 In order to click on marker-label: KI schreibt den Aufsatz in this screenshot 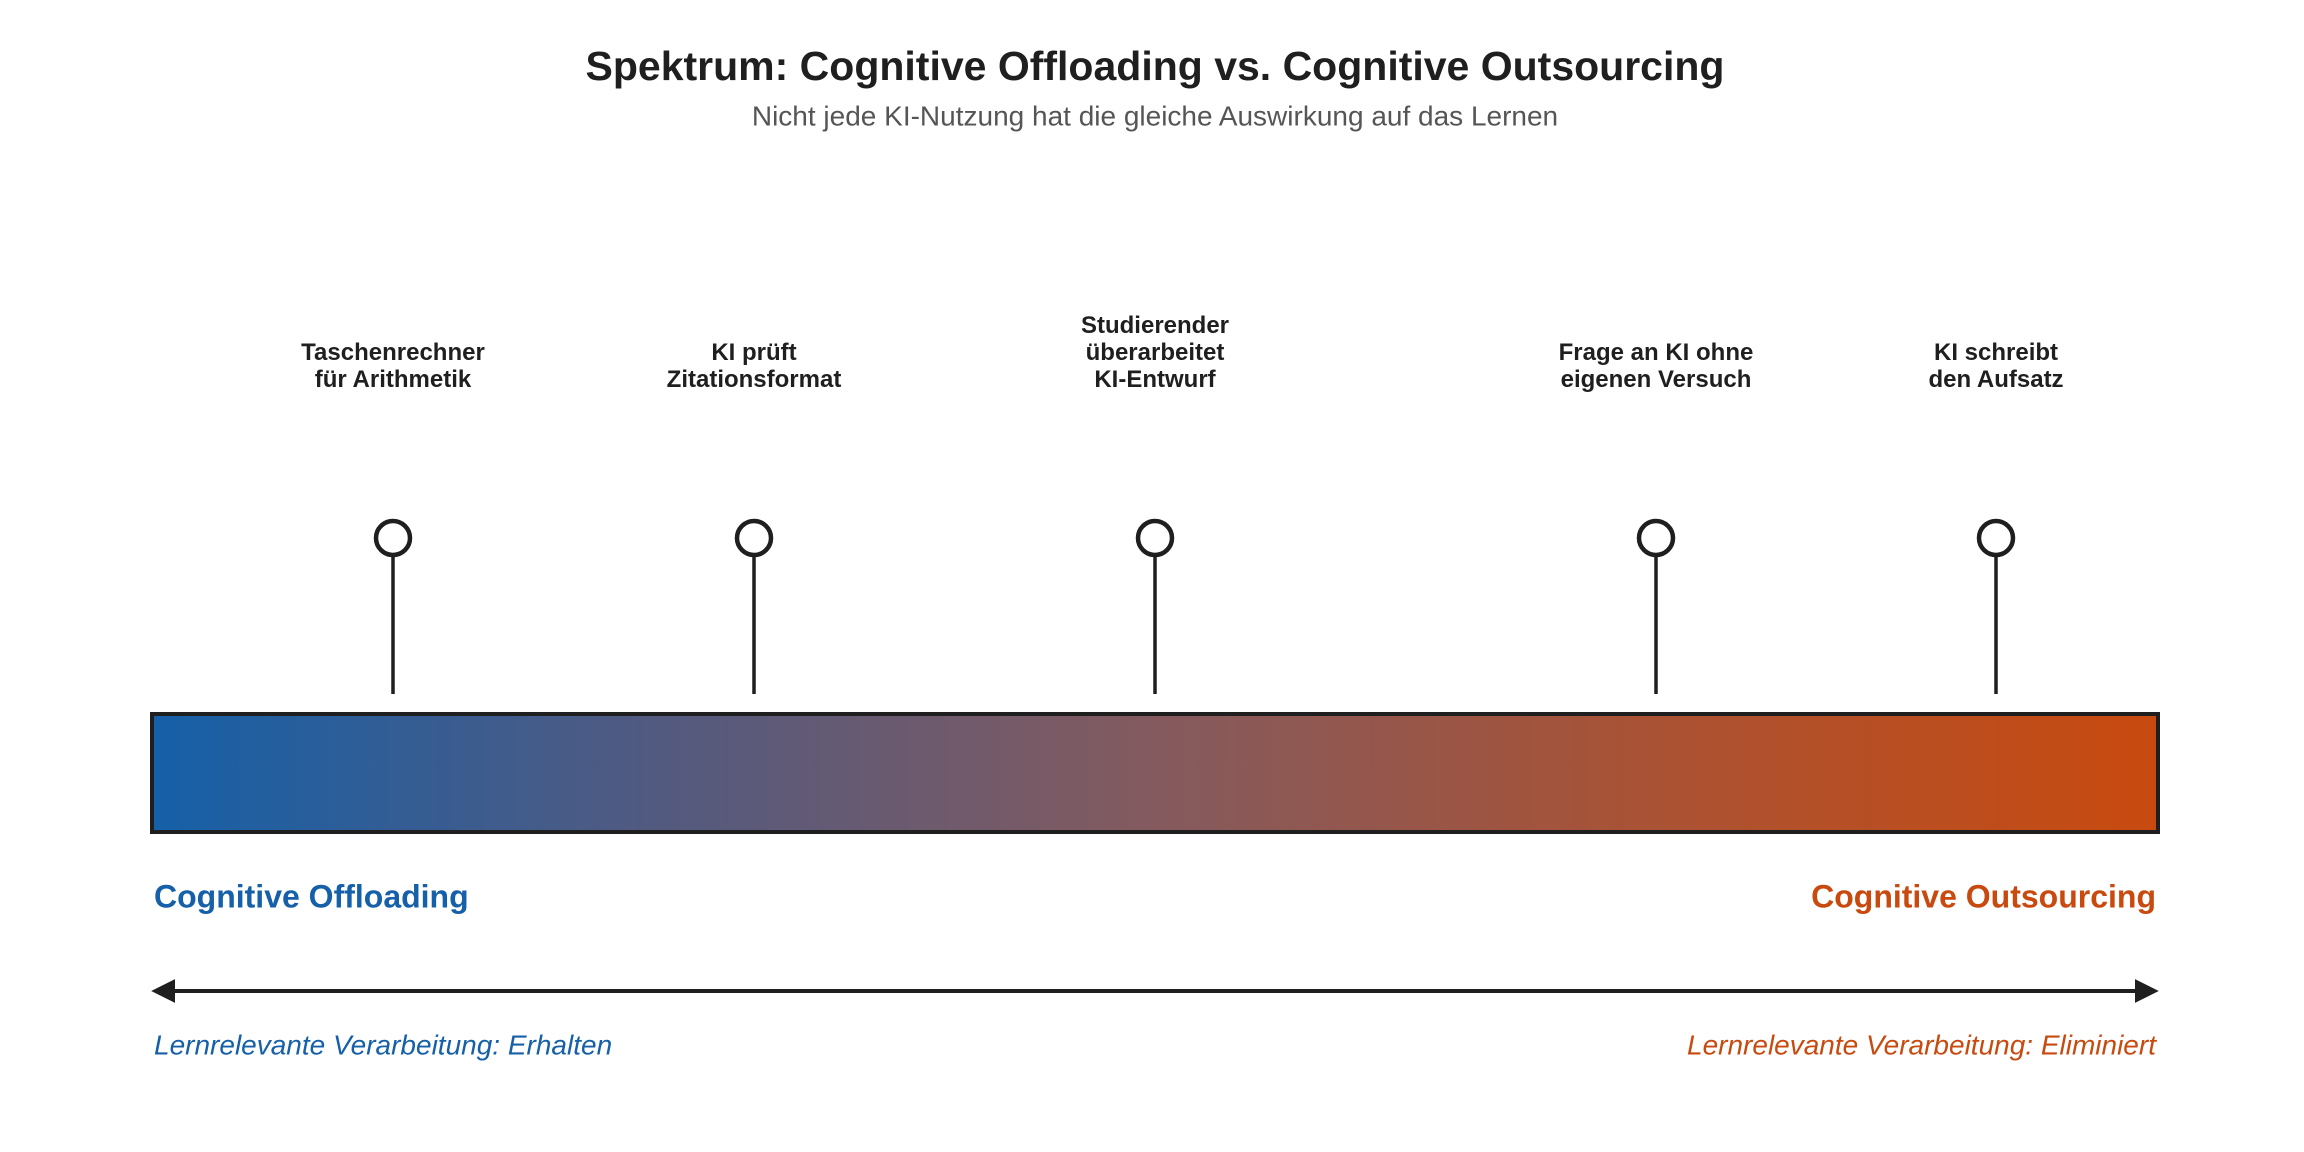, I will do `click(1995, 366)`.